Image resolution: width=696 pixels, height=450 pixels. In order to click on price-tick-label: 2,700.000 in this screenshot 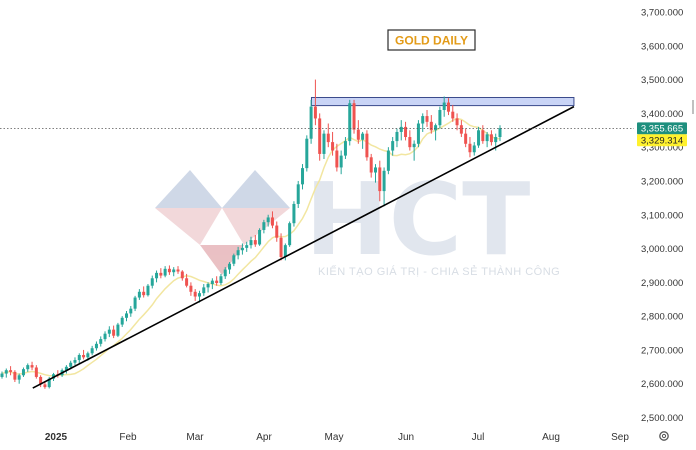, I will do `click(662, 350)`.